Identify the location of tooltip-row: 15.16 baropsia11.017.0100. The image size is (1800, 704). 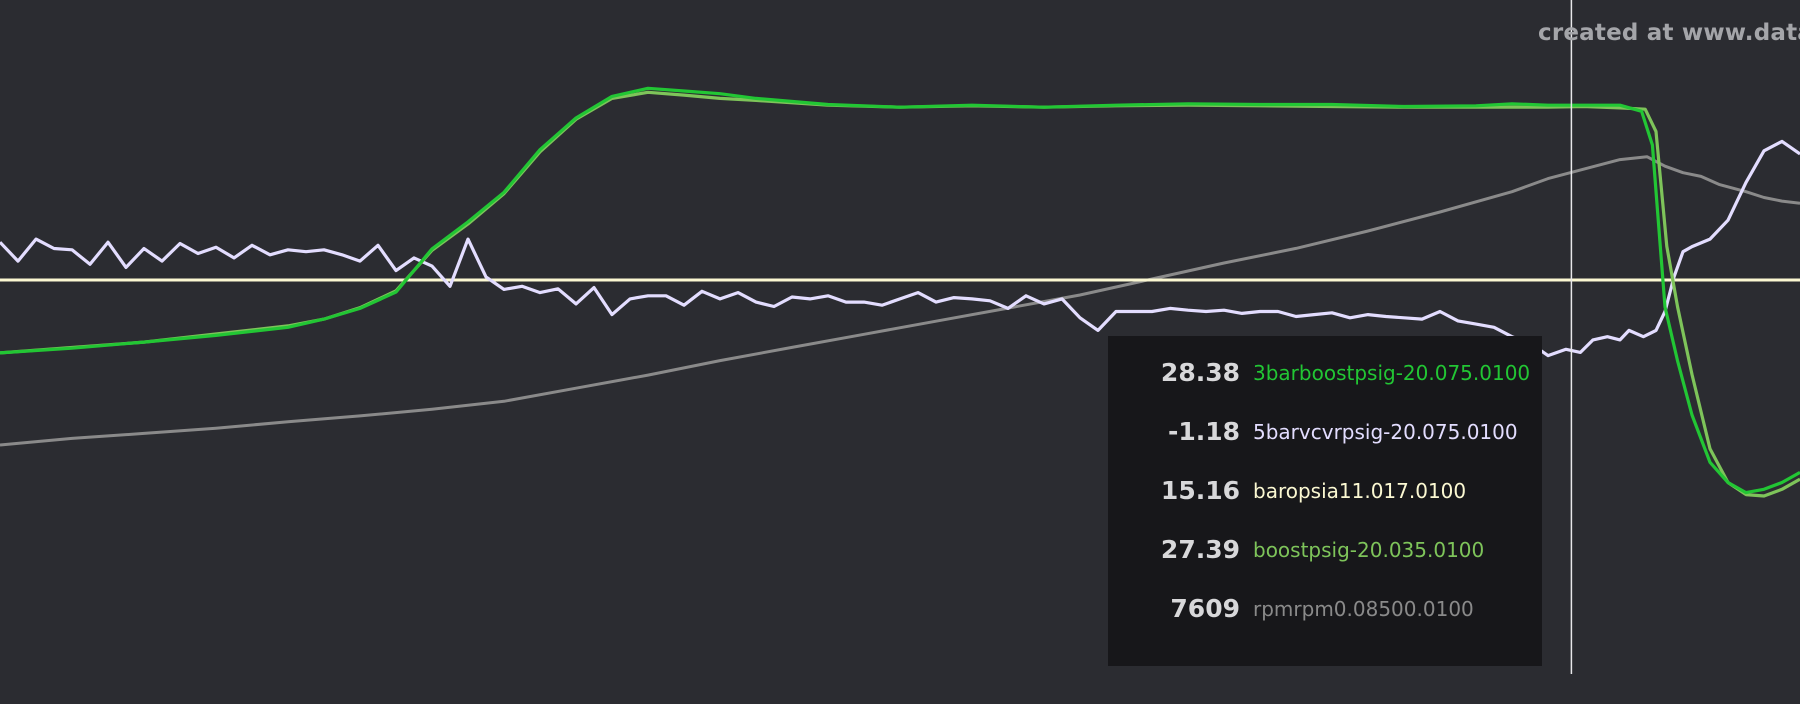
(1325, 491).